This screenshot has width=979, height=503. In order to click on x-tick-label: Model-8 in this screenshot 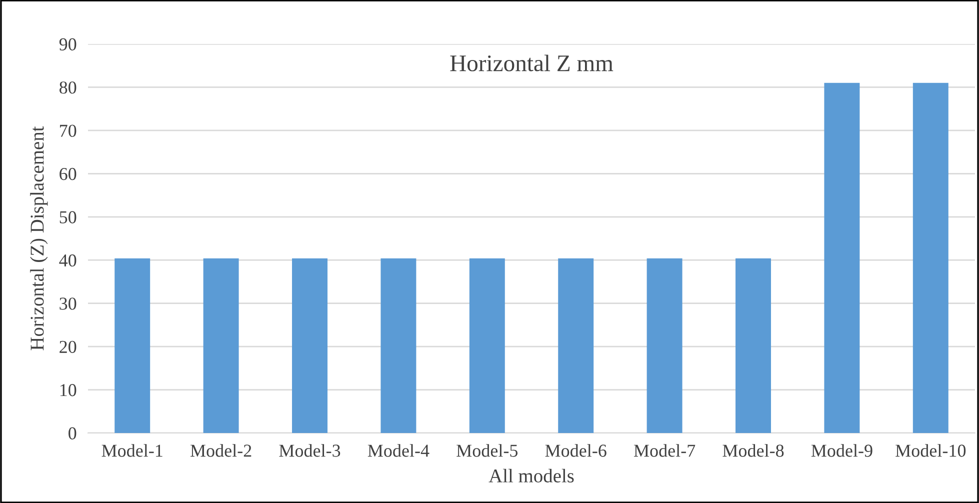, I will do `click(753, 450)`.